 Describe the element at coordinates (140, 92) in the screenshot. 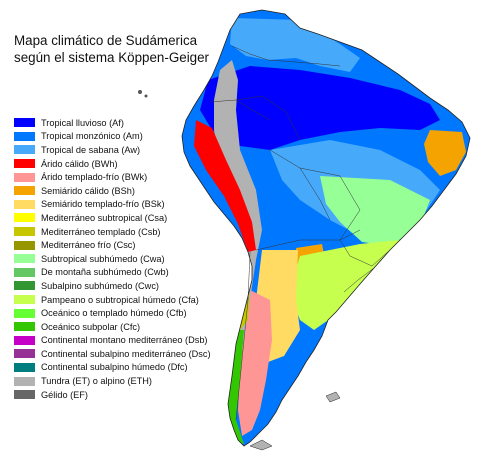

I see `galapagos-islands` at that location.